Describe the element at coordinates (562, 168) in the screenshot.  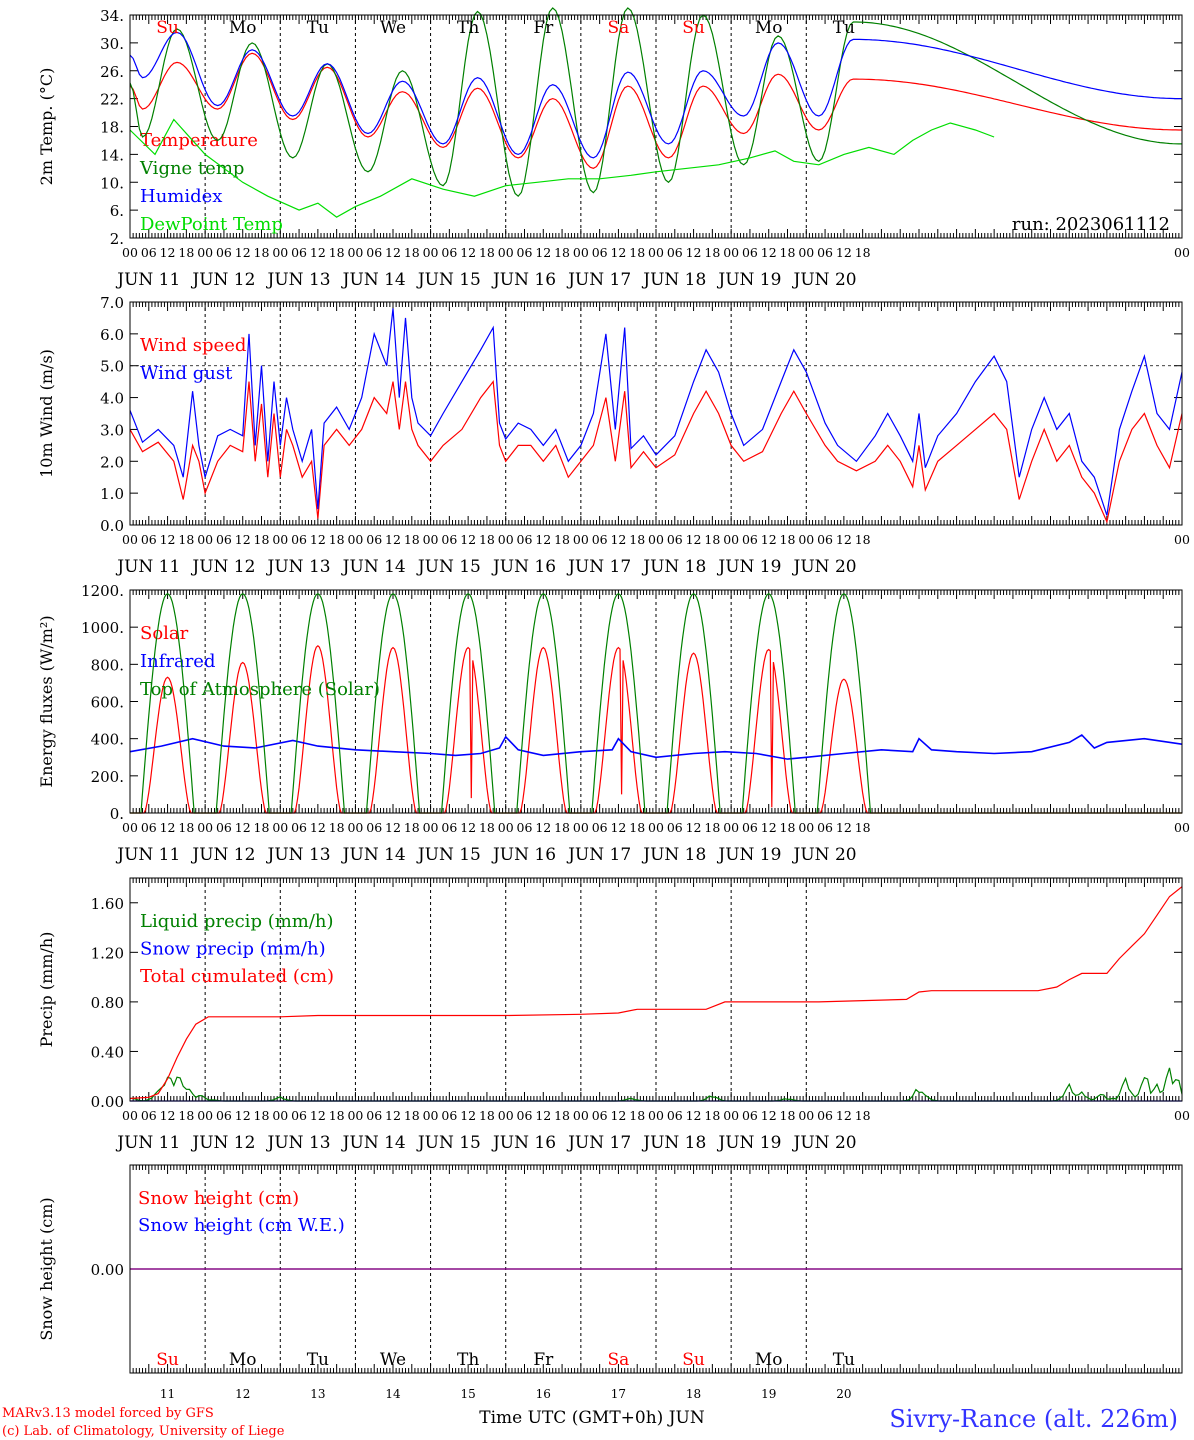
I see `series-dewpoint-temp` at that location.